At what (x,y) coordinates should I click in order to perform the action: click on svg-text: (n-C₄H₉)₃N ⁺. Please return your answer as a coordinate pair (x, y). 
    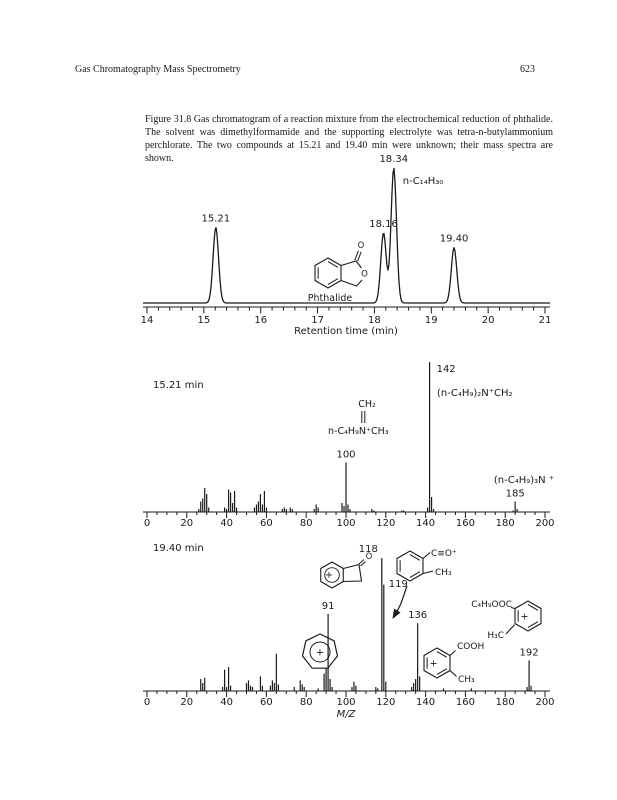
    Looking at the image, I should click on (524, 480).